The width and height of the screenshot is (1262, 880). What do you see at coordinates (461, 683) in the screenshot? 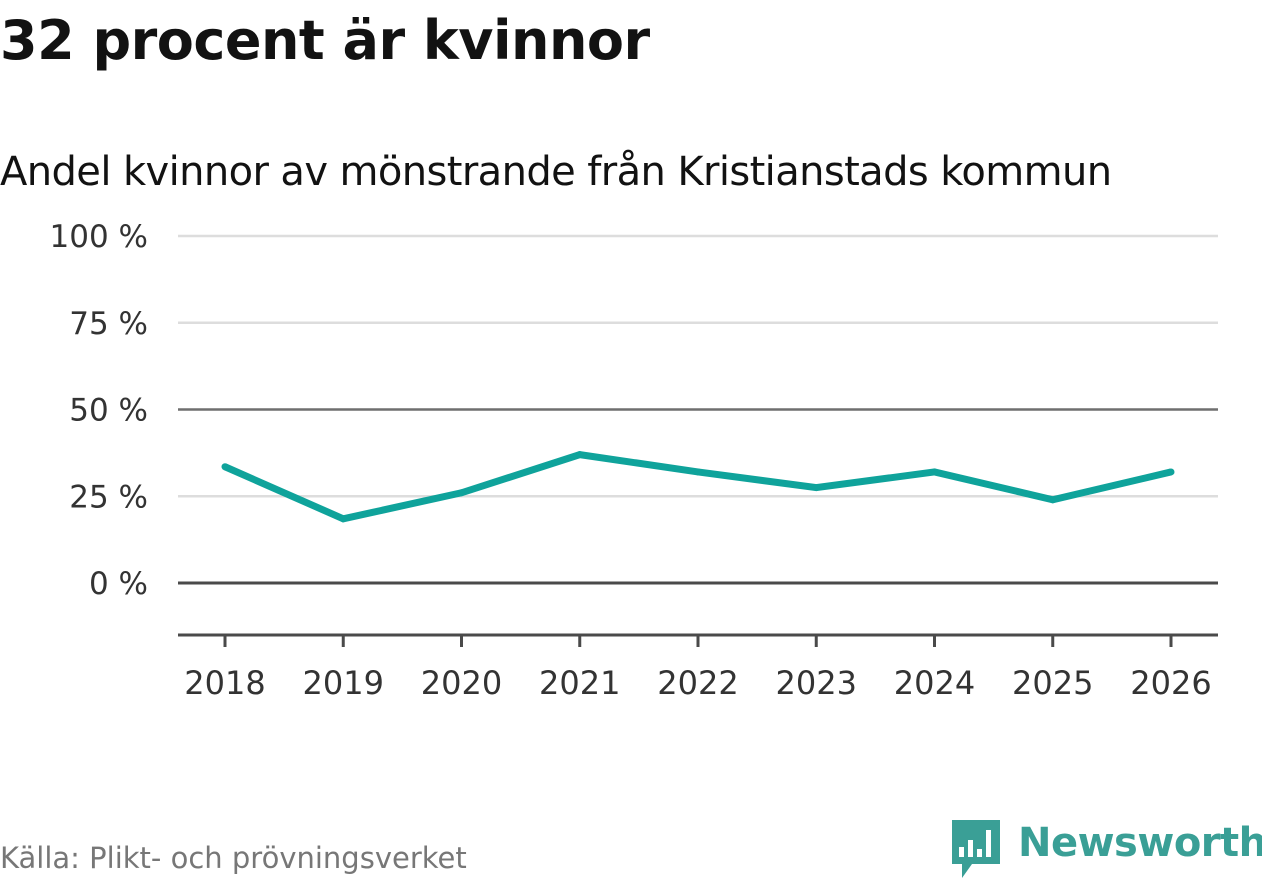
I see `x-tick-label: 2020` at bounding box center [461, 683].